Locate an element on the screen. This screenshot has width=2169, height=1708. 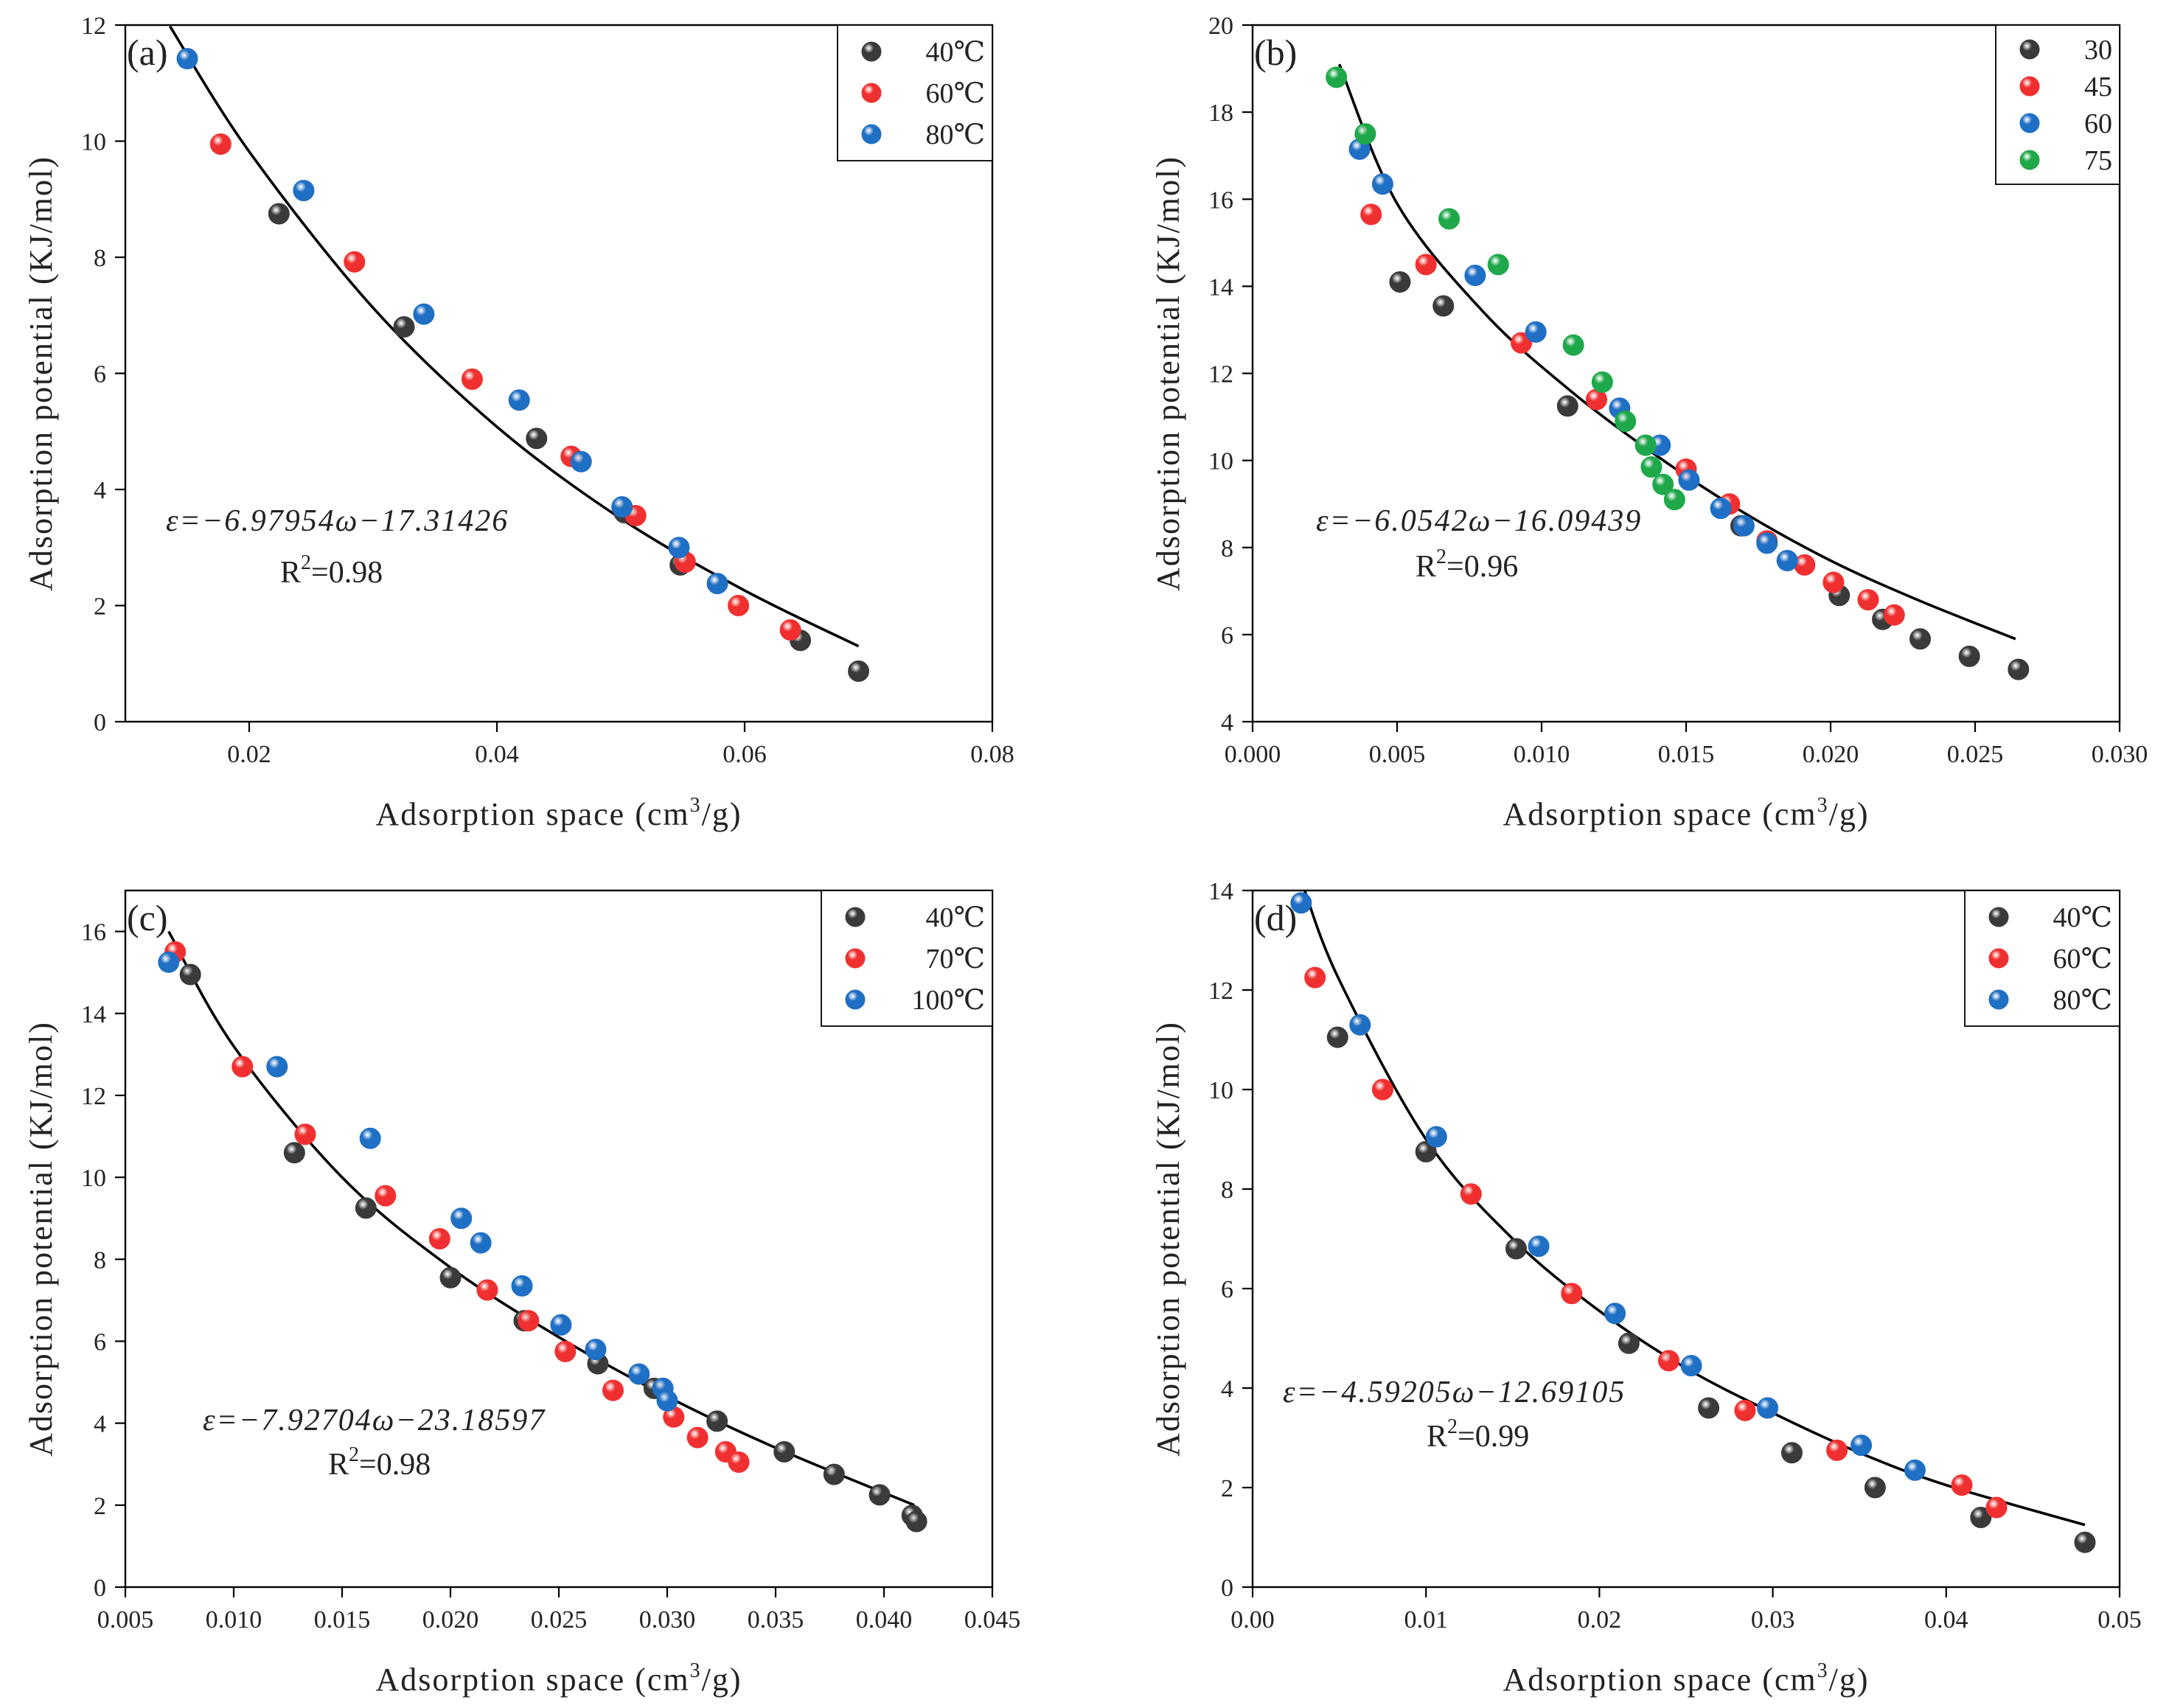
legend-label: 60℃ is located at coordinates (2082, 959).